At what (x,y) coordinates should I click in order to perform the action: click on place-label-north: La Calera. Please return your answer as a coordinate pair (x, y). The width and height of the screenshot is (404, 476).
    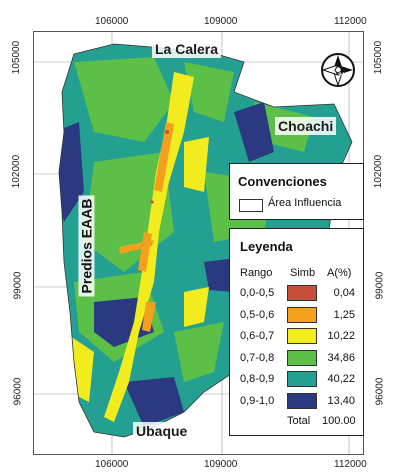
    Looking at the image, I should click on (187, 49).